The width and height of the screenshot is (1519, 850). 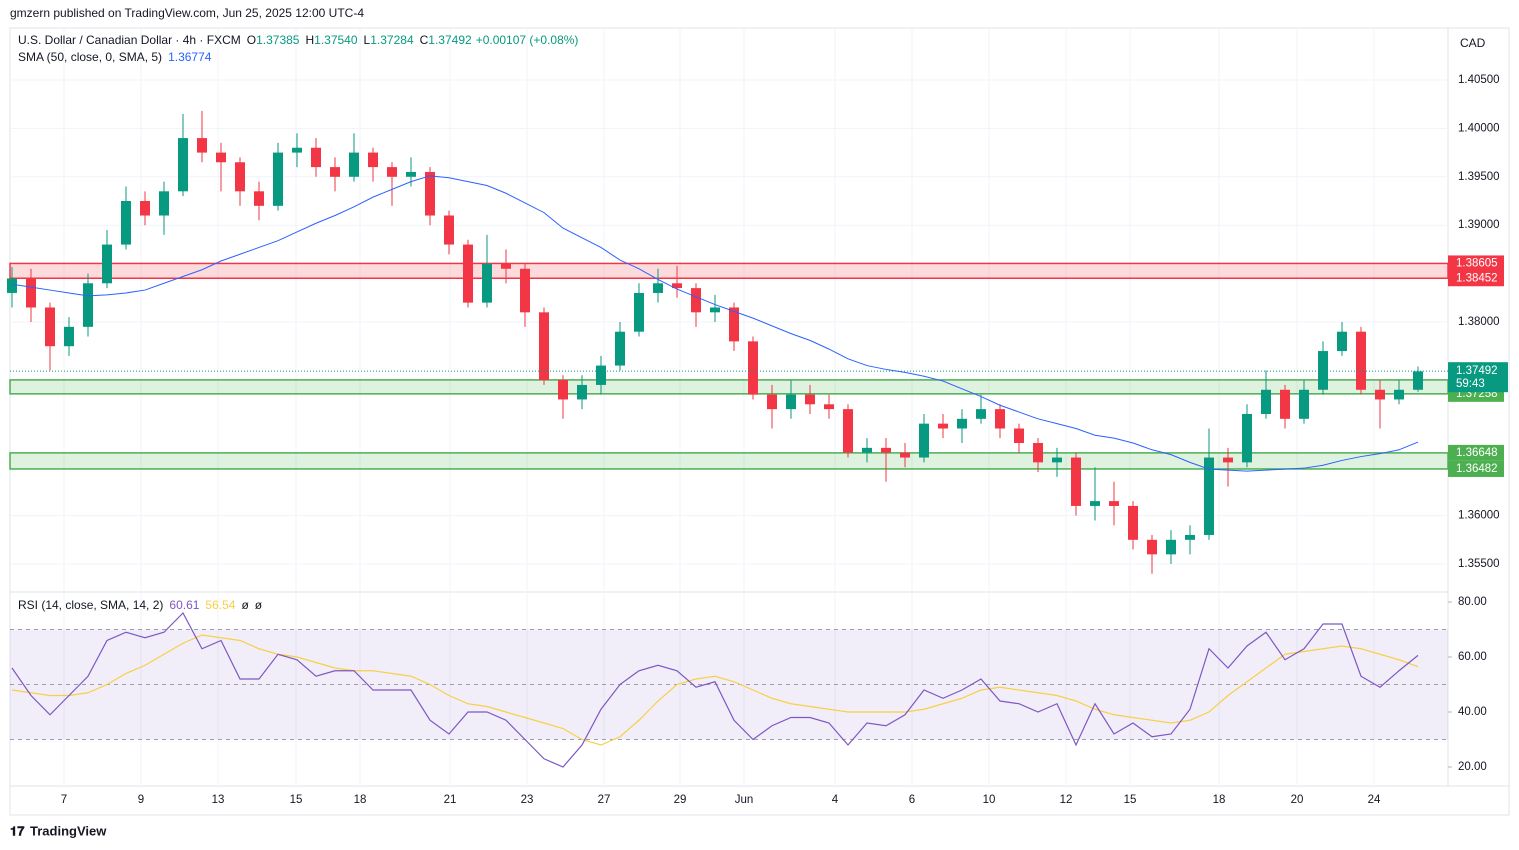 What do you see at coordinates (604, 800) in the screenshot?
I see `x-tick-label: 27` at bounding box center [604, 800].